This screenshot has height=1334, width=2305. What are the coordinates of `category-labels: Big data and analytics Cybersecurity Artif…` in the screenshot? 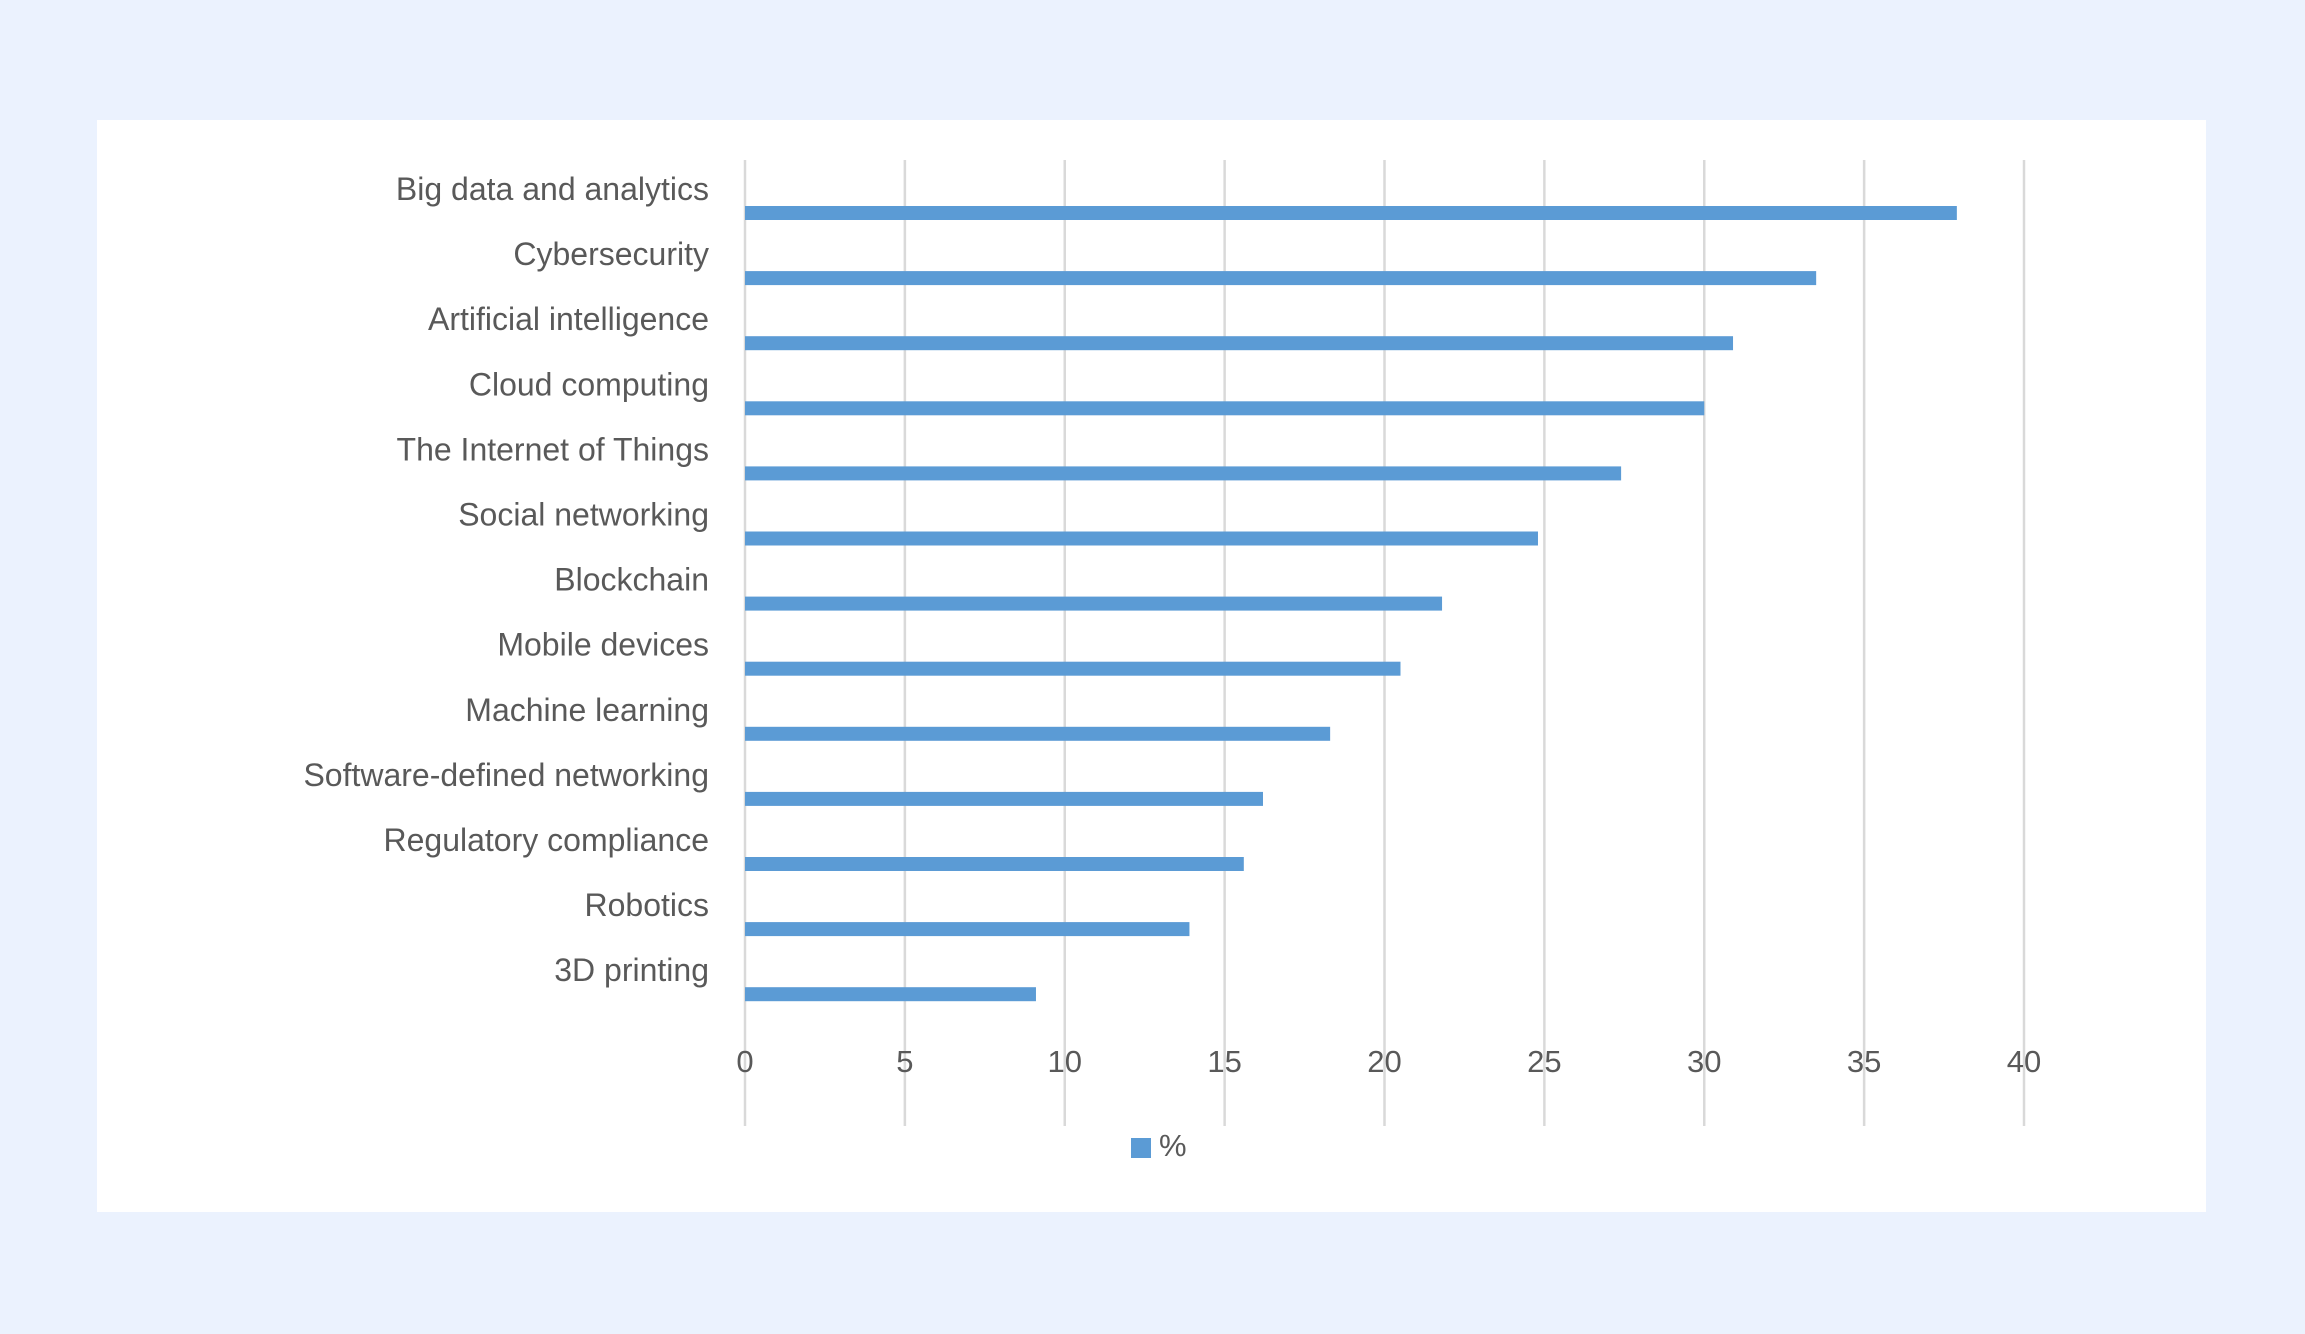 It's located at (506, 579).